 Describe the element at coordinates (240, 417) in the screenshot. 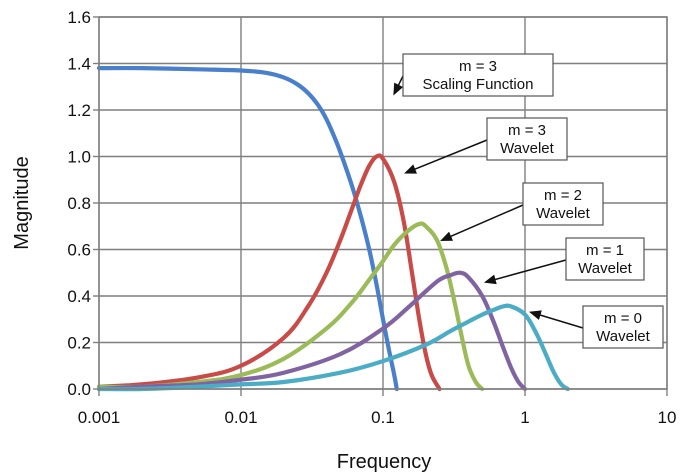

I see `x-tick-label: 0.01` at that location.